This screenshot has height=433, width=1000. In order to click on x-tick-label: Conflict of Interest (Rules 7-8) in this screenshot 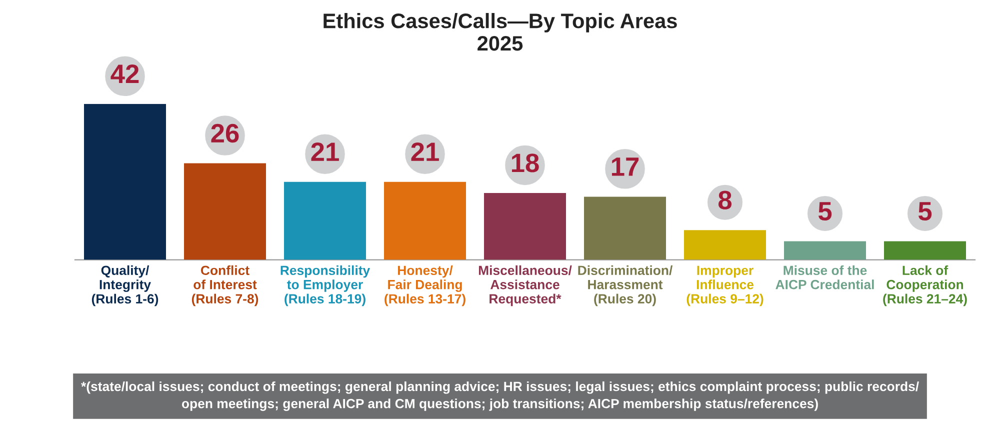, I will do `click(225, 285)`.